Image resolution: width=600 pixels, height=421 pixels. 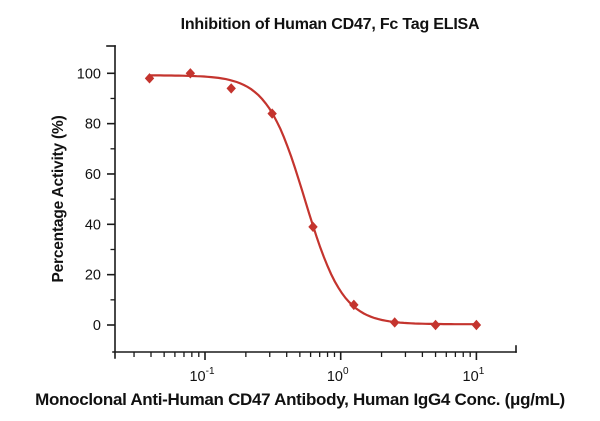 I want to click on y-tick-label: 0, so click(x=97, y=326).